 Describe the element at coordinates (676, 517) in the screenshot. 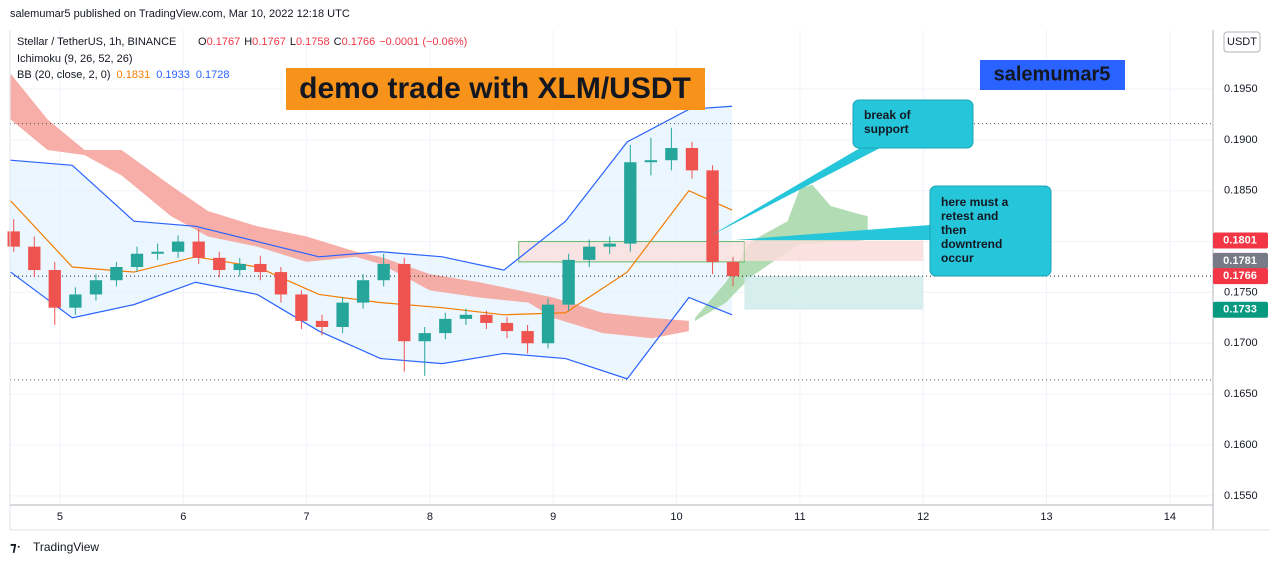

I see `x-tick-label: 10` at that location.